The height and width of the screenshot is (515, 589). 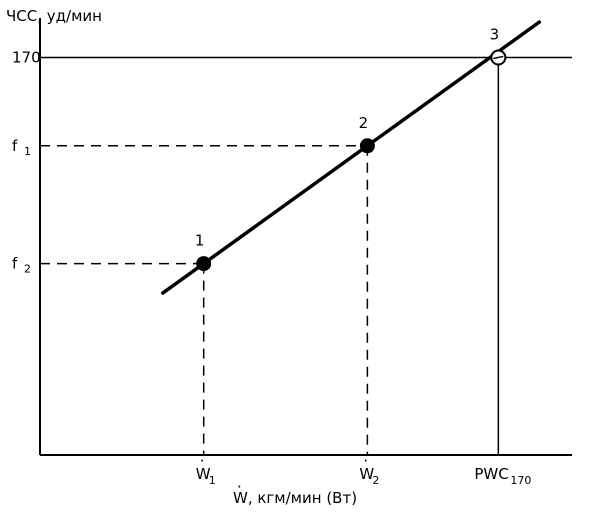 What do you see at coordinates (498, 57) in the screenshot?
I see `data-point-mark` at bounding box center [498, 57].